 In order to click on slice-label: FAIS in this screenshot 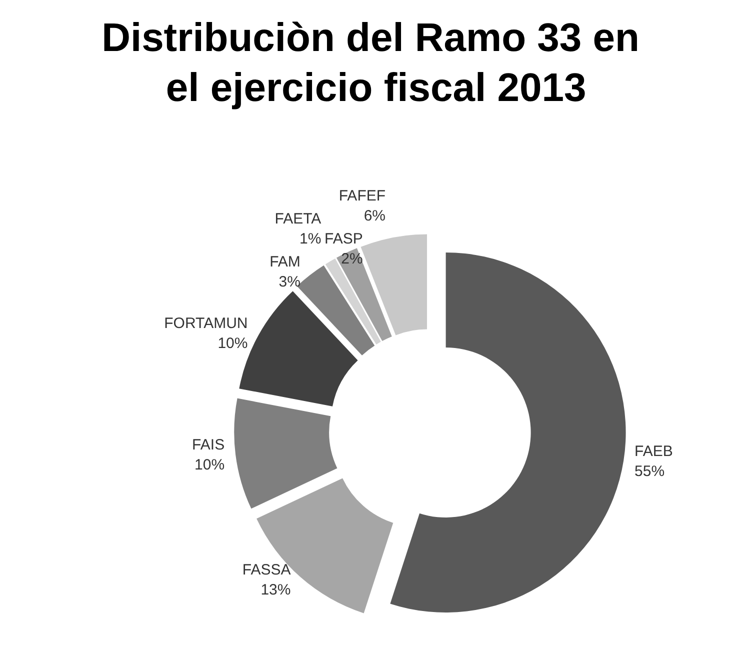, I will do `click(208, 445)`.